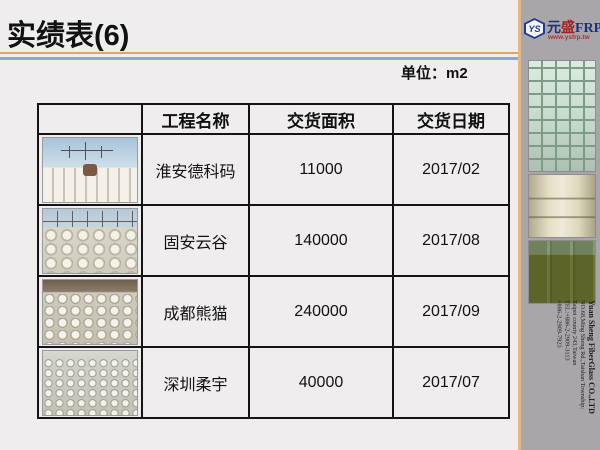 This screenshot has width=600, height=450. Describe the element at coordinates (451, 119) in the screenshot. I see `header-delivery-date: 交货日期` at that location.